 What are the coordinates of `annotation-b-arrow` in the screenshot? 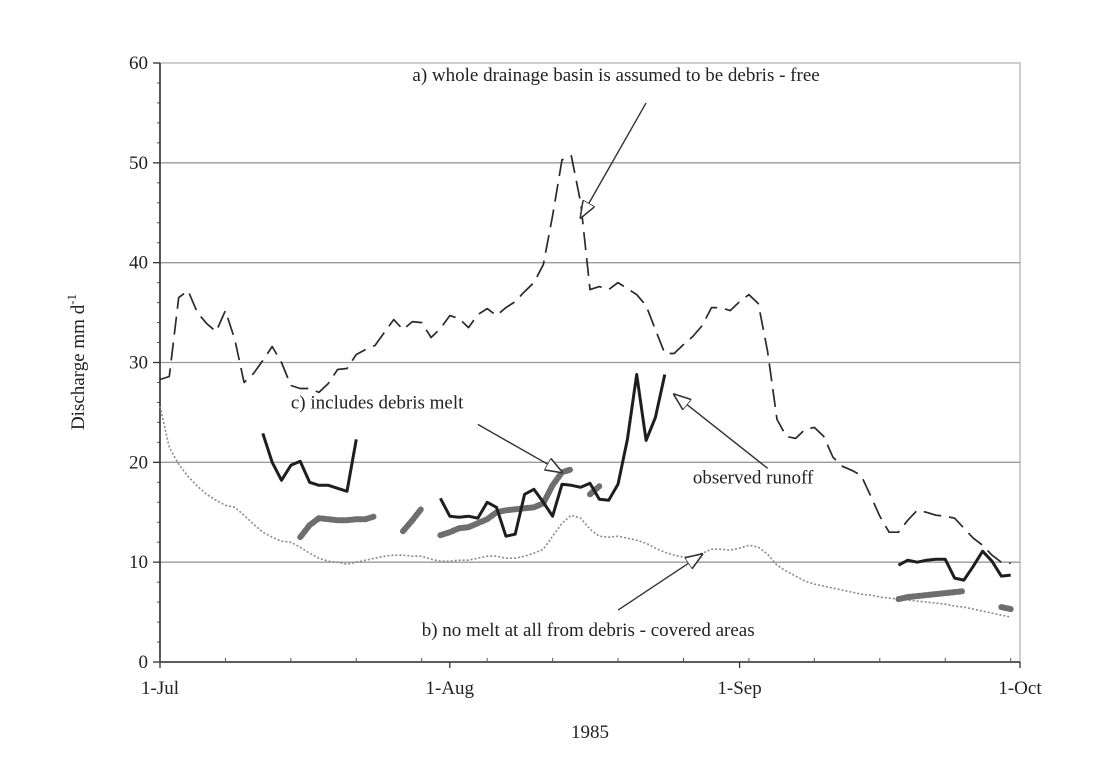 It's located at (659, 582).